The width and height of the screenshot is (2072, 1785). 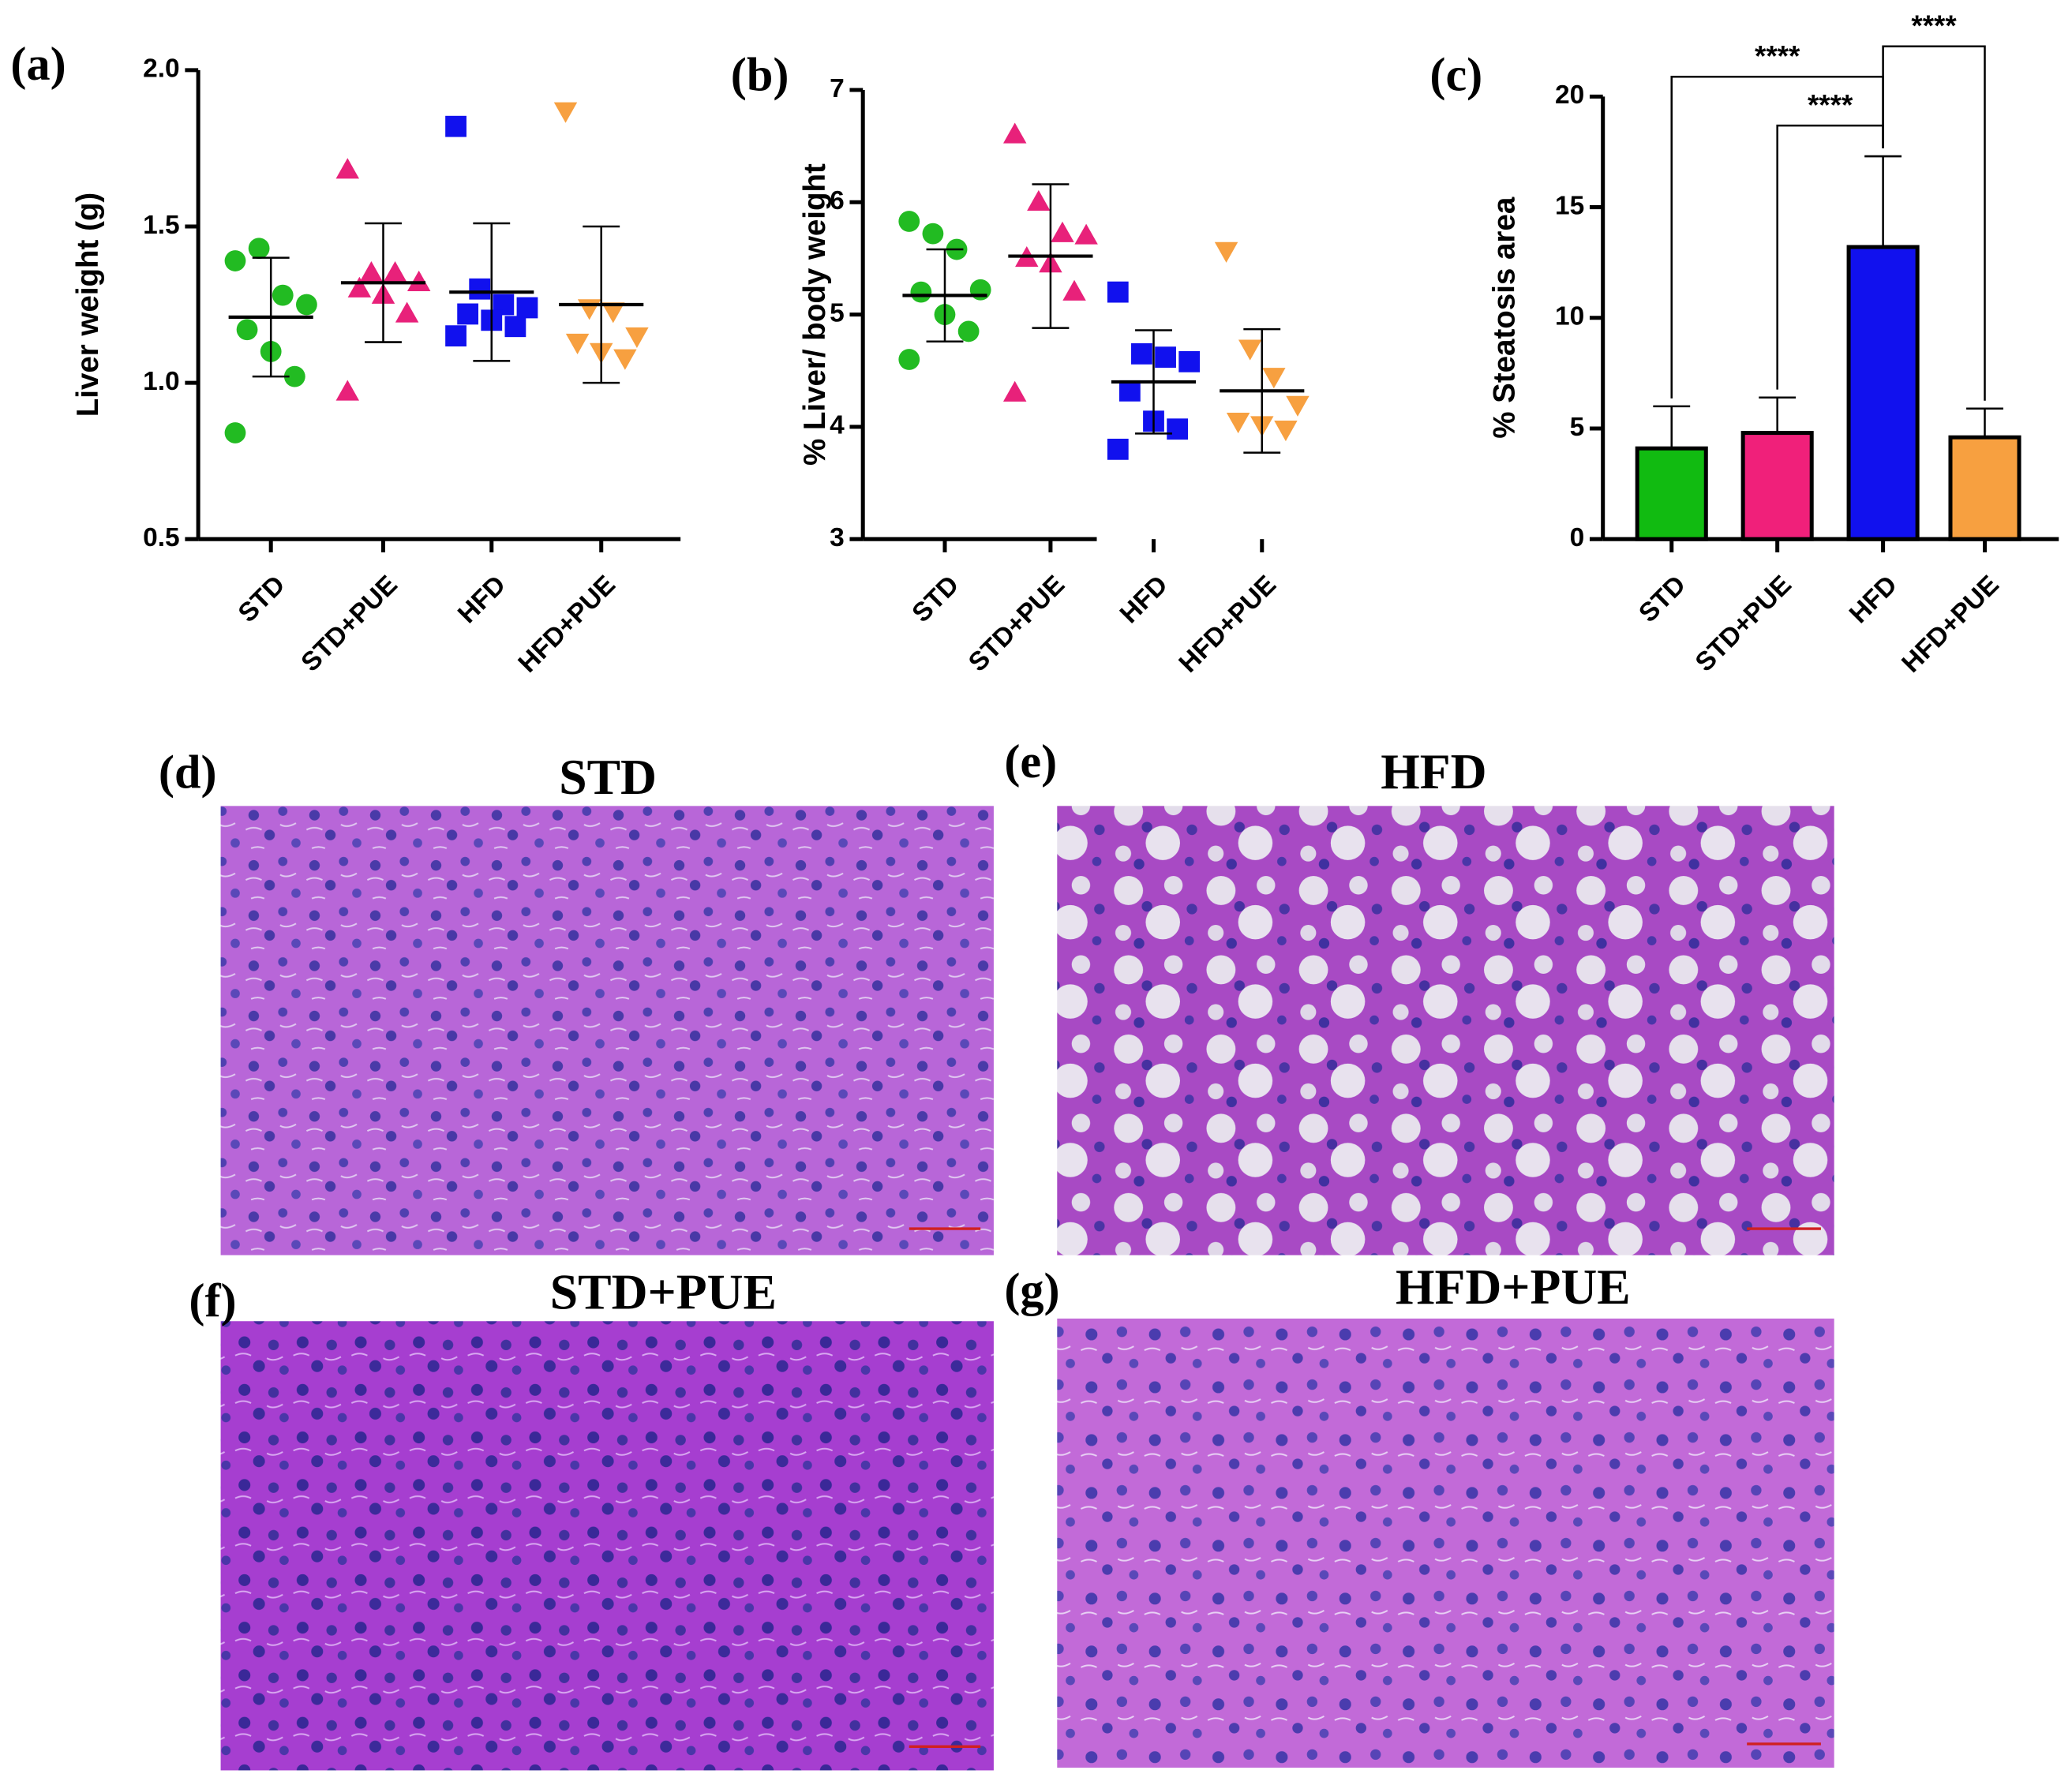 What do you see at coordinates (837, 88) in the screenshot?
I see `y-tick-label: 7` at bounding box center [837, 88].